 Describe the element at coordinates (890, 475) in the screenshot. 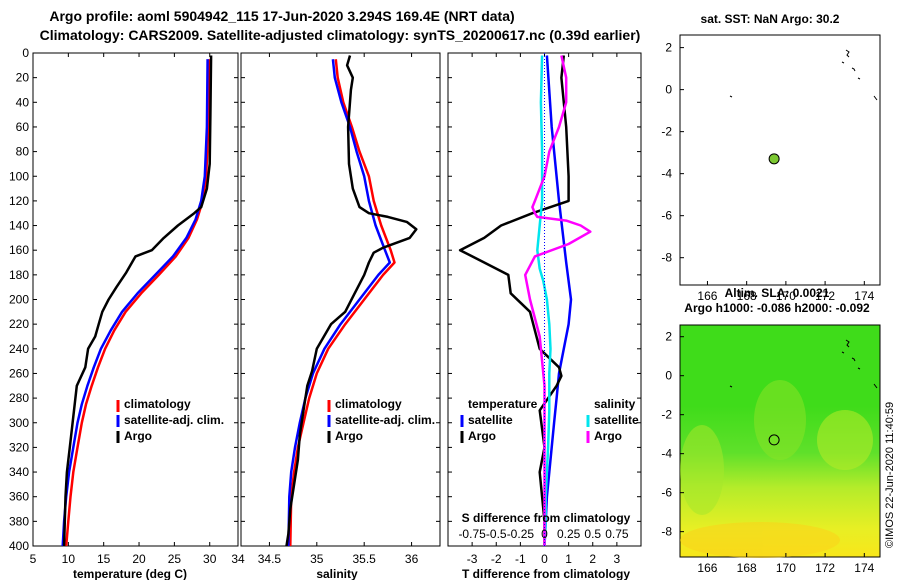

I see `copyright-label: ©IMOS 22-Jun-2020 11:40:59` at that location.